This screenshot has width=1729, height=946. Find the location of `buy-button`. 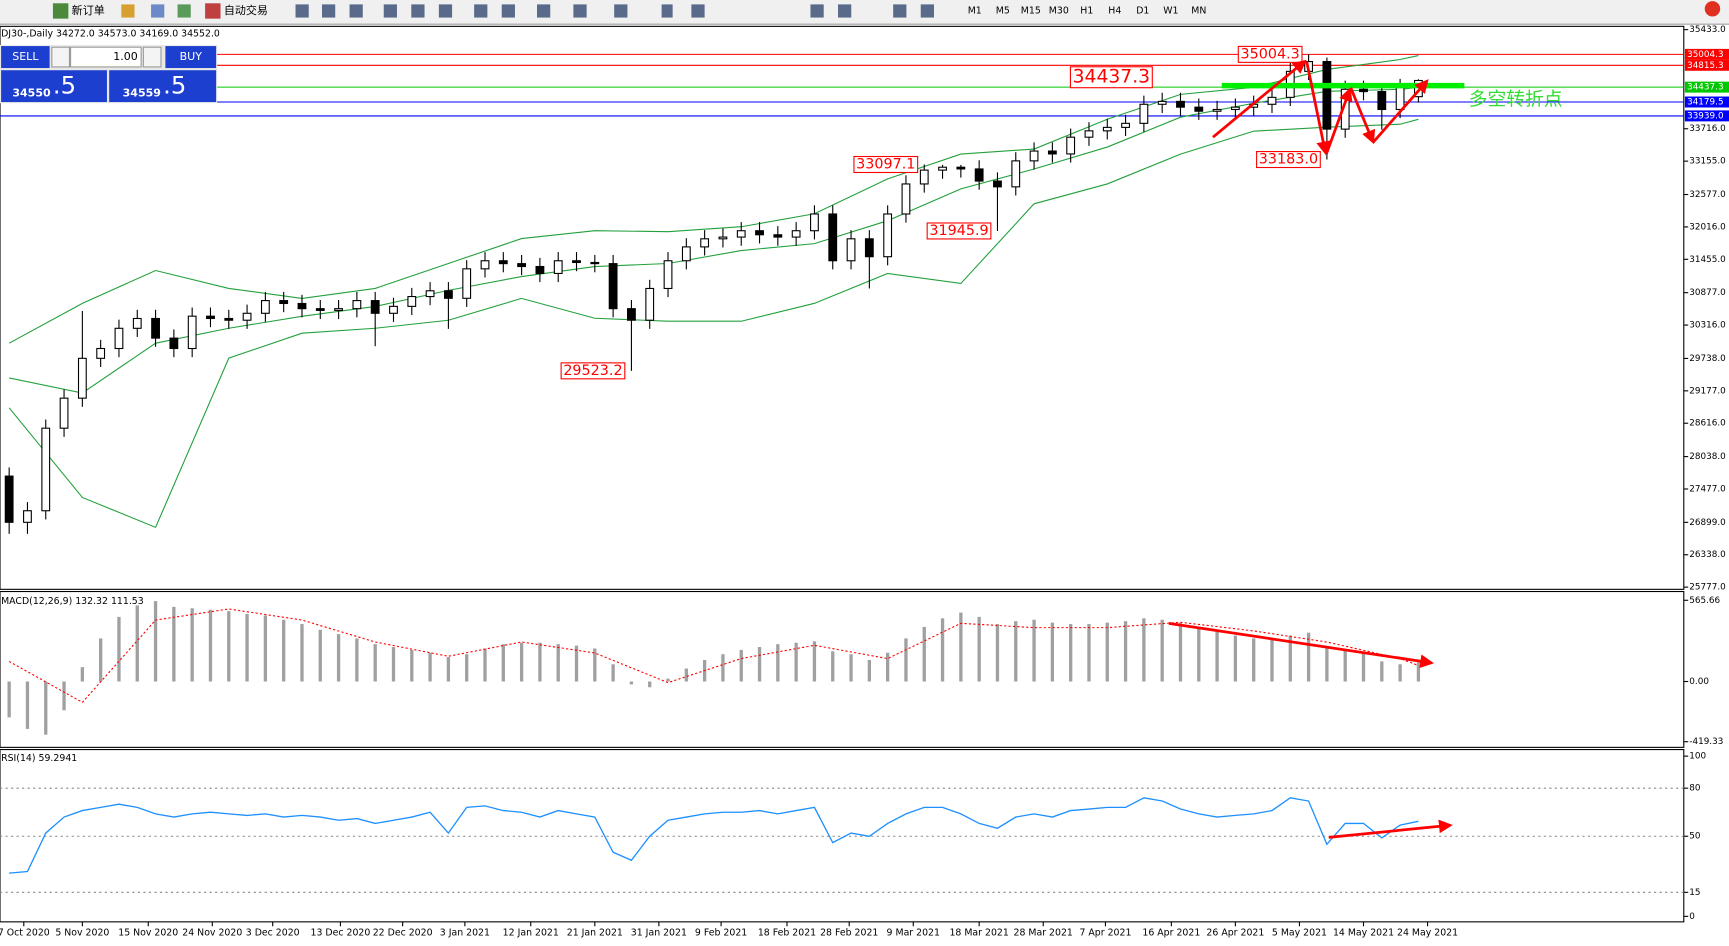

buy-button is located at coordinates (191, 57).